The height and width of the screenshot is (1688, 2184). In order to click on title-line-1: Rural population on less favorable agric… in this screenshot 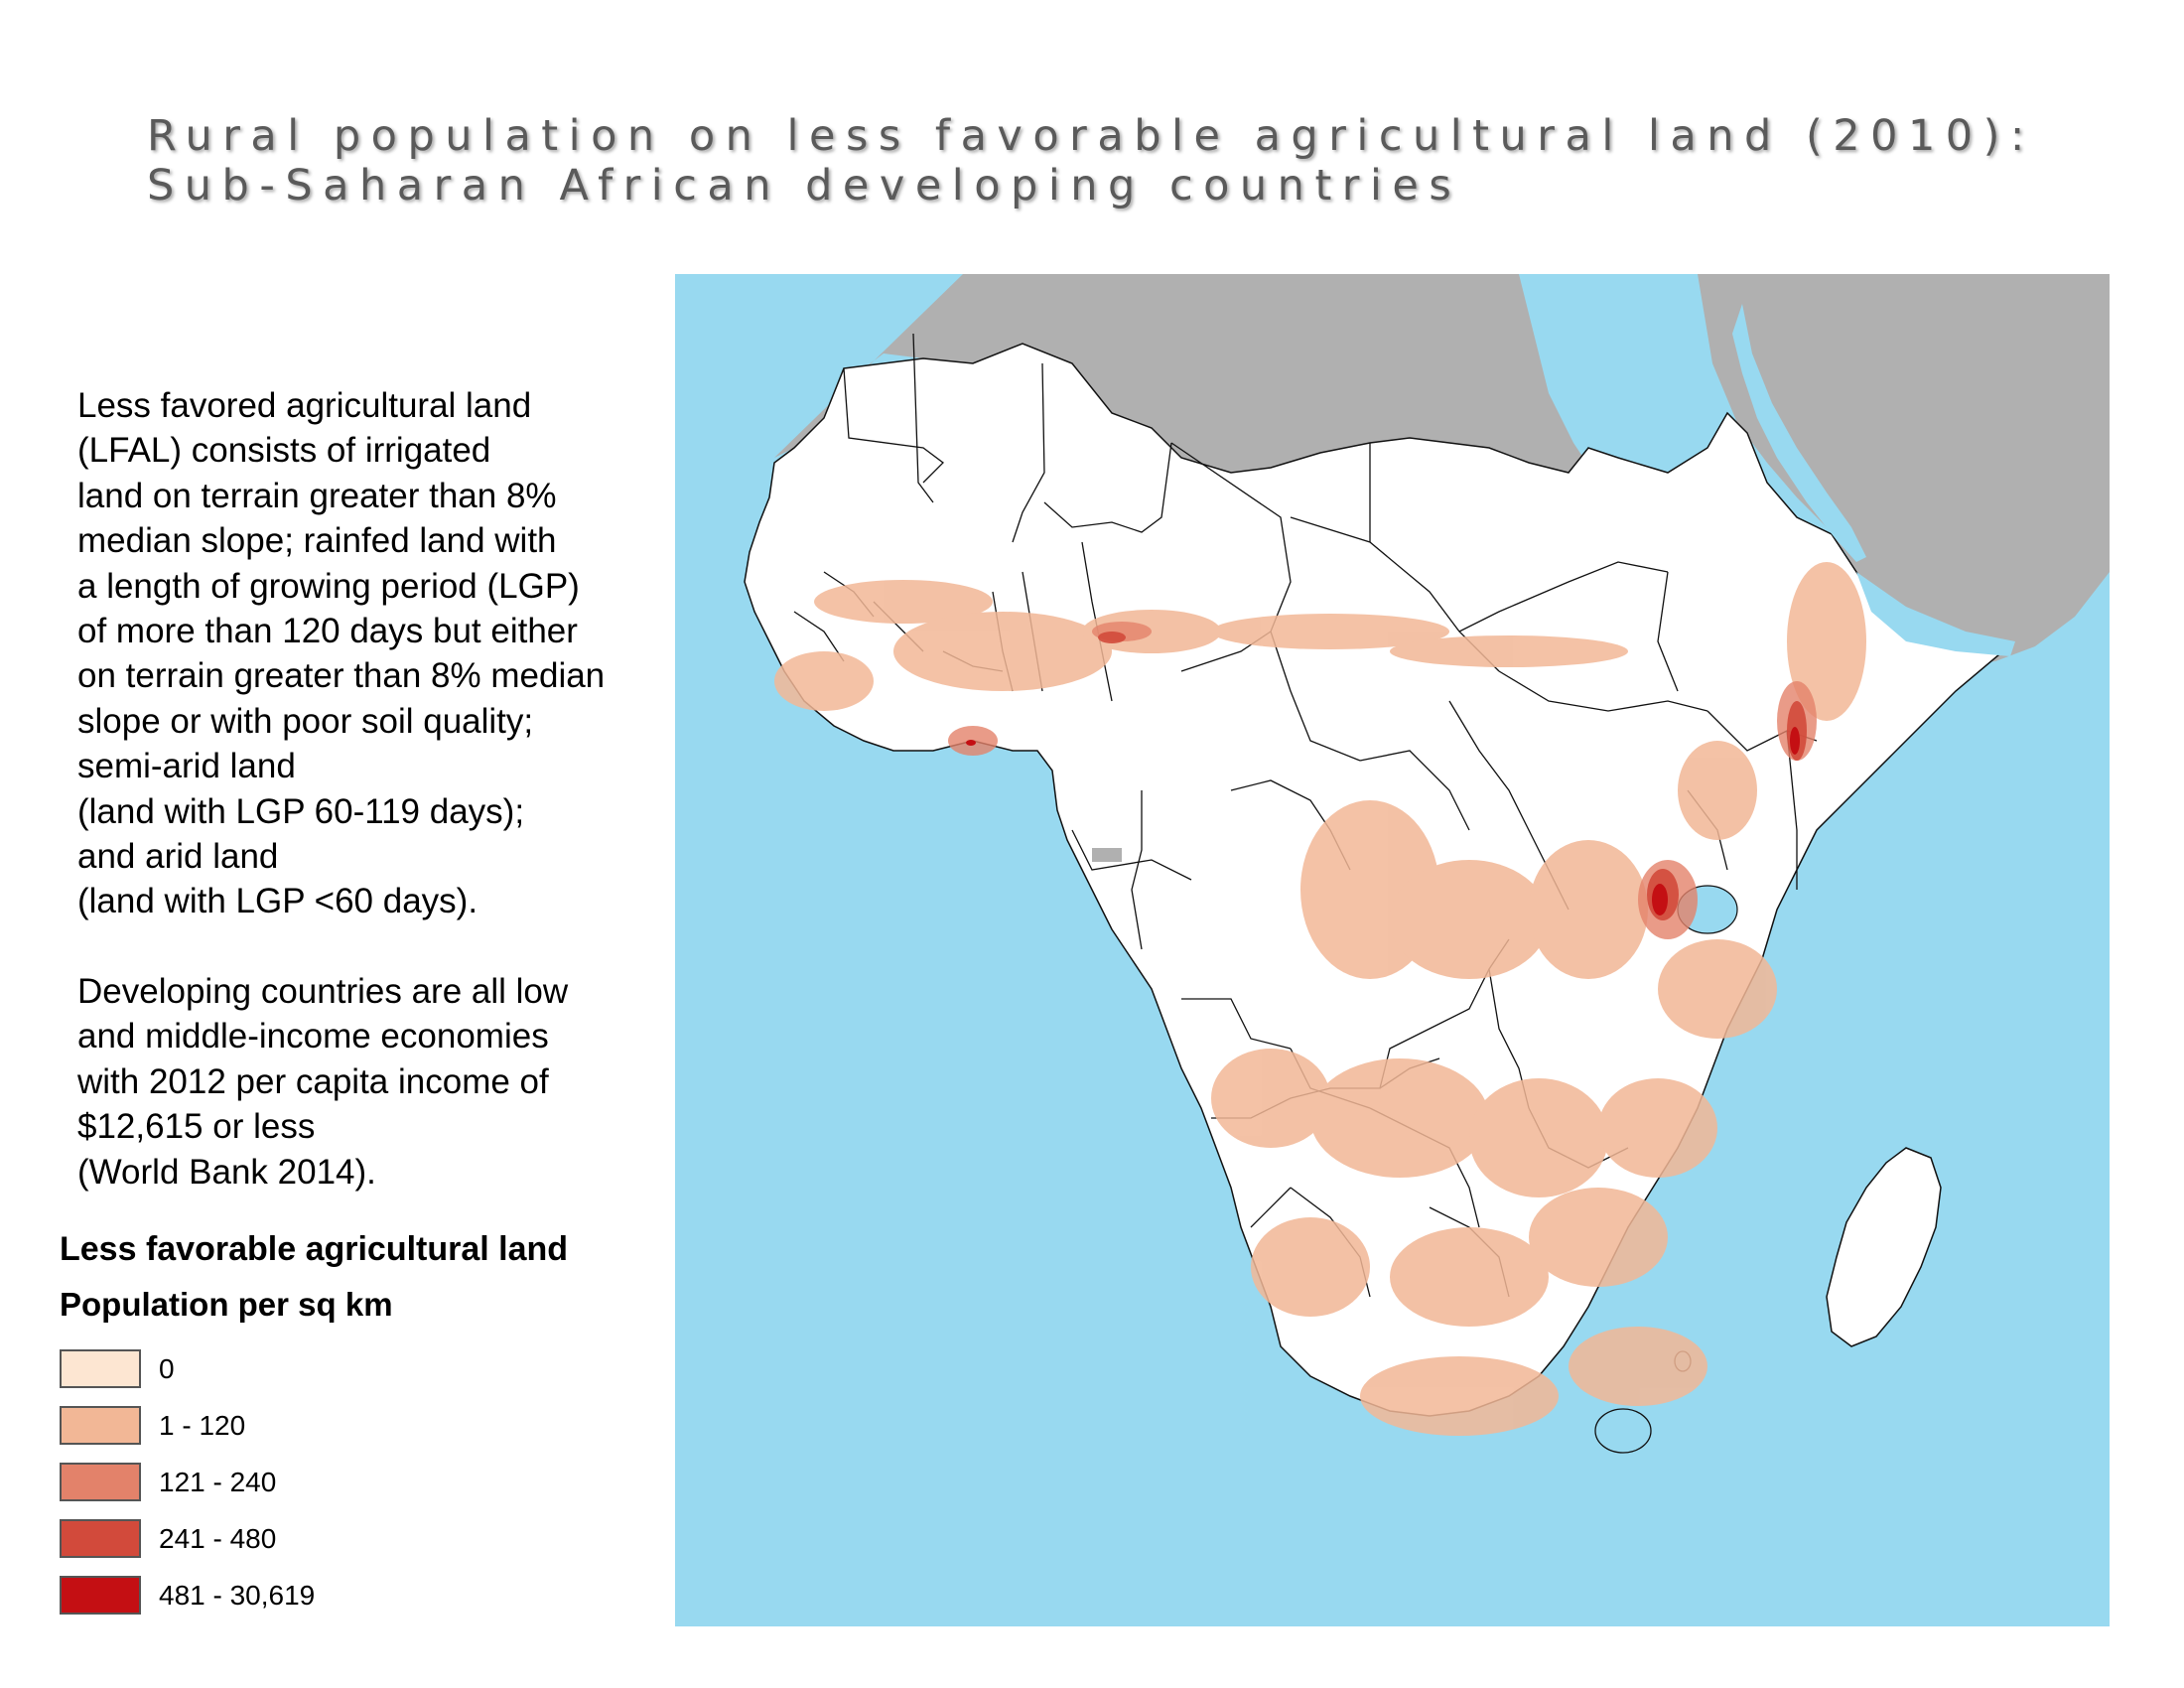, I will do `click(1091, 136)`.